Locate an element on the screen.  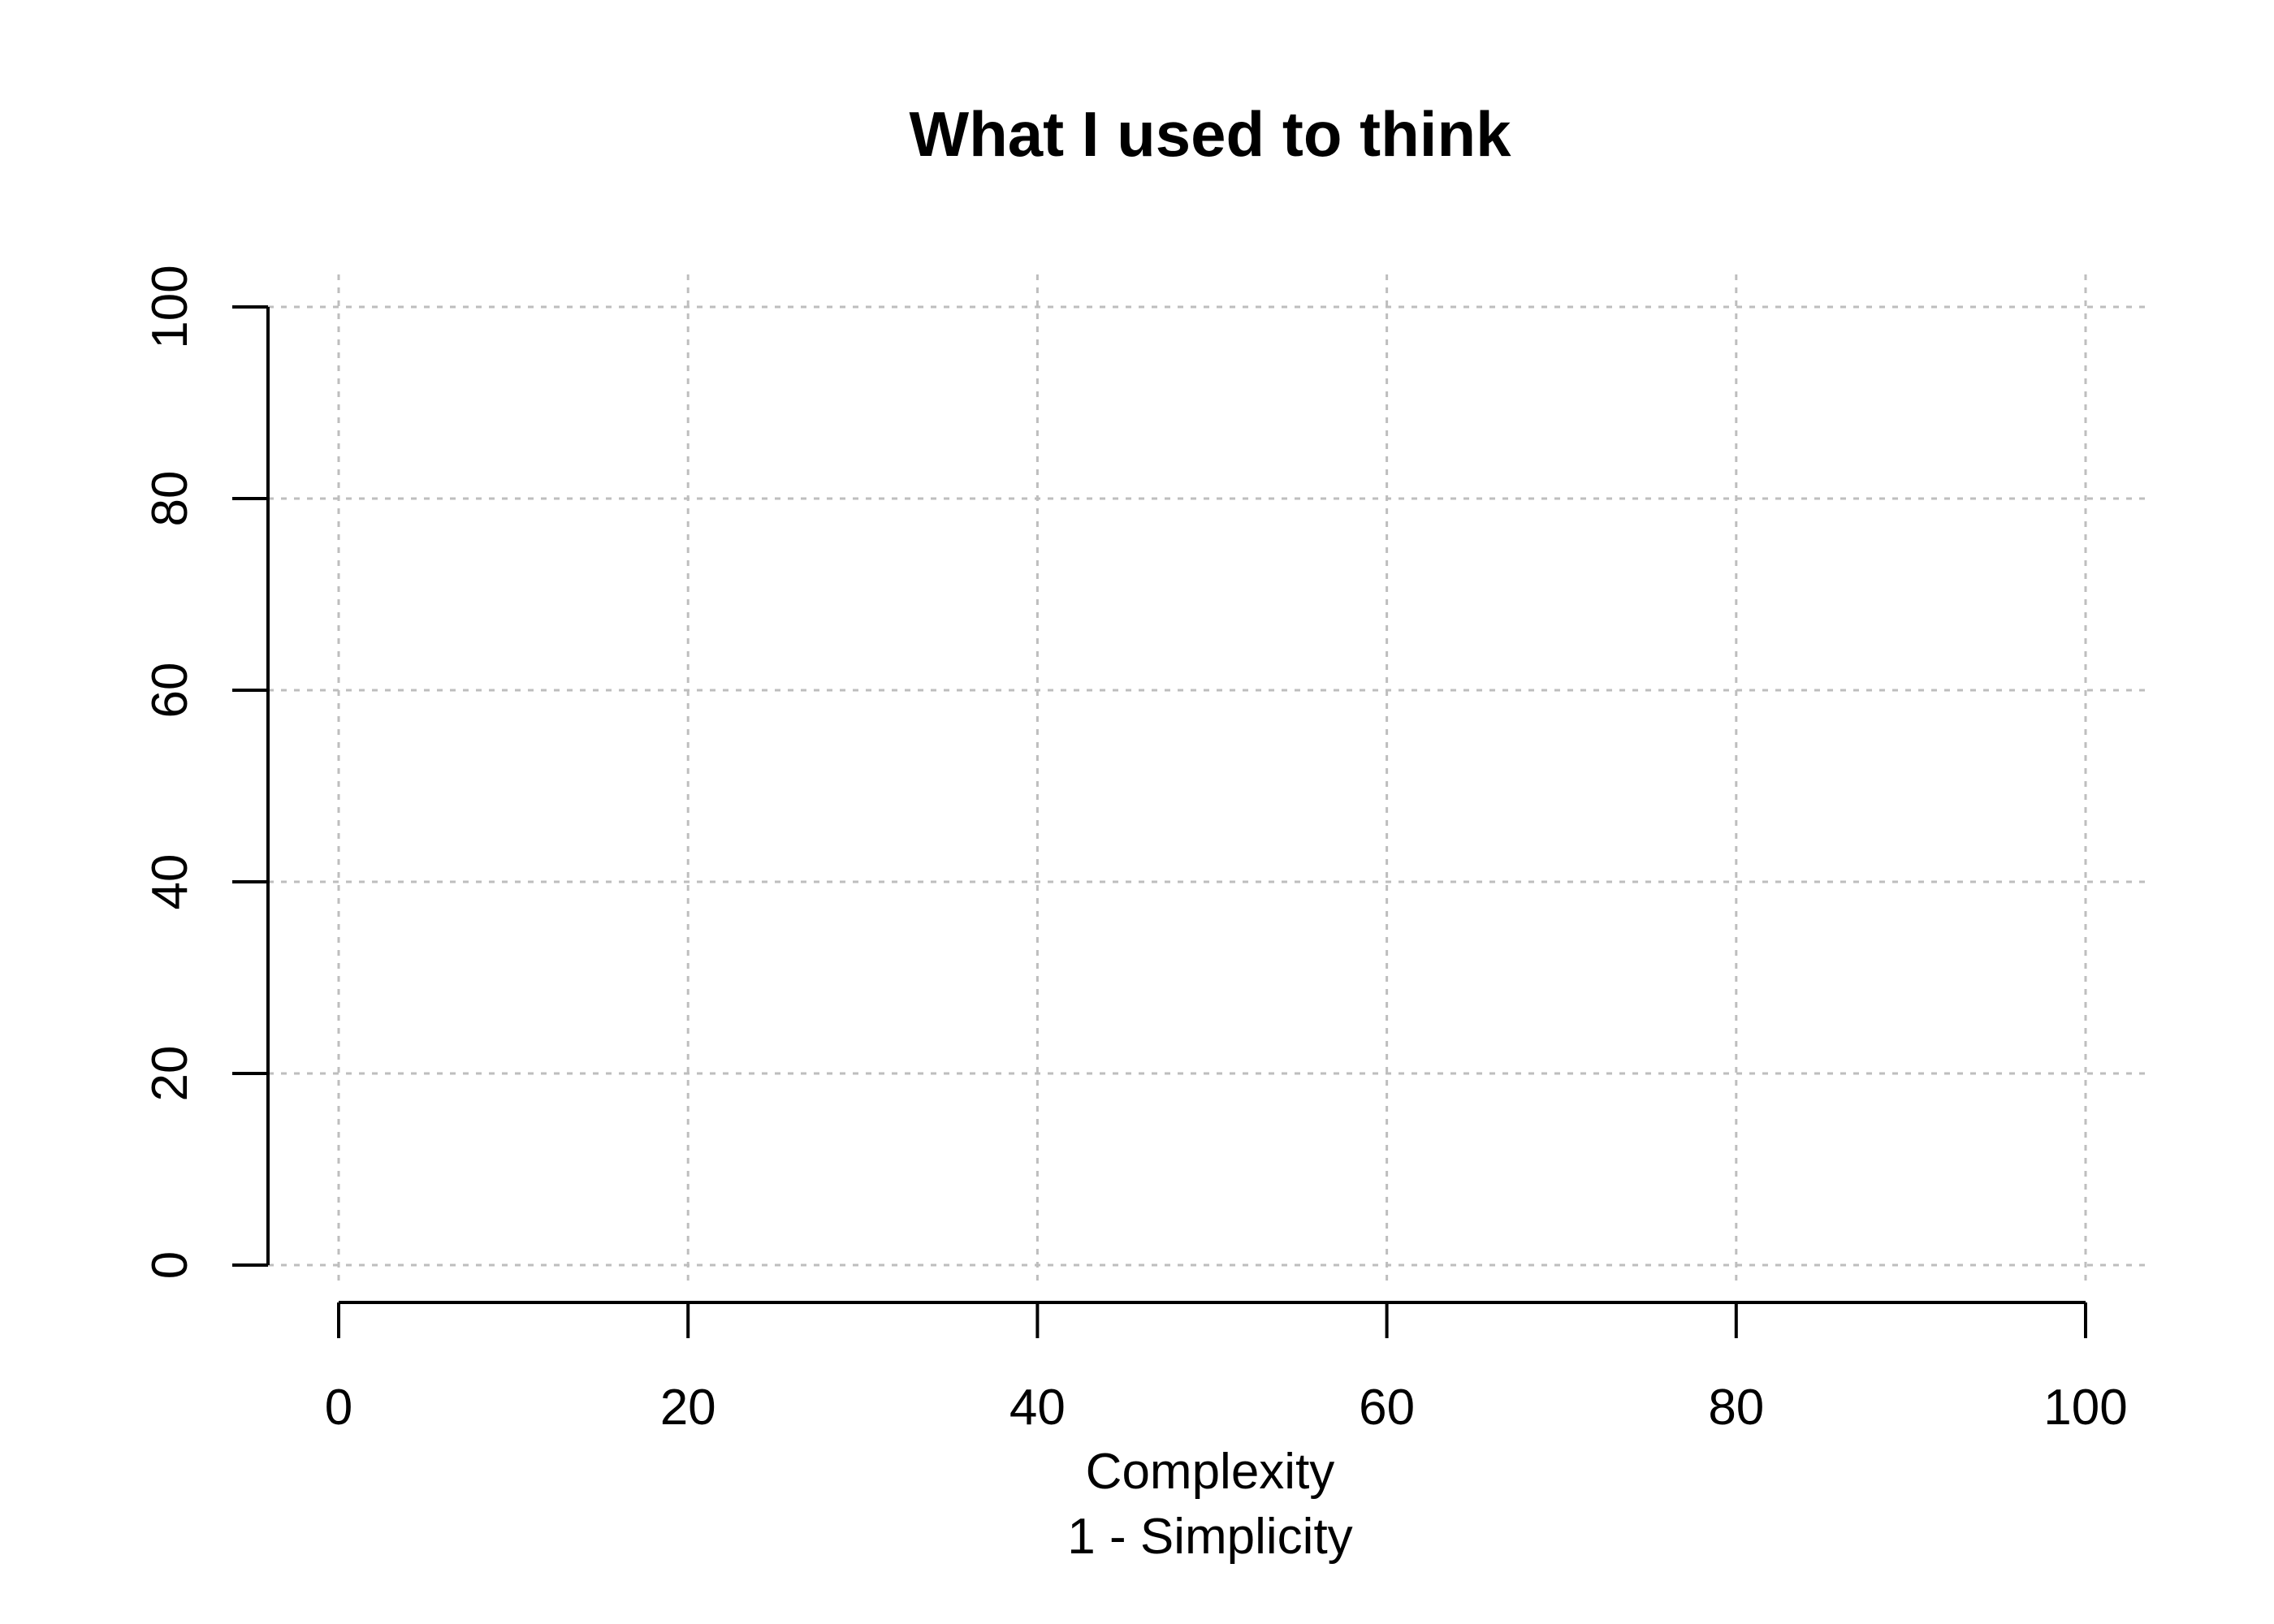
x-axis-title: Complexity is located at coordinates (1210, 1472).